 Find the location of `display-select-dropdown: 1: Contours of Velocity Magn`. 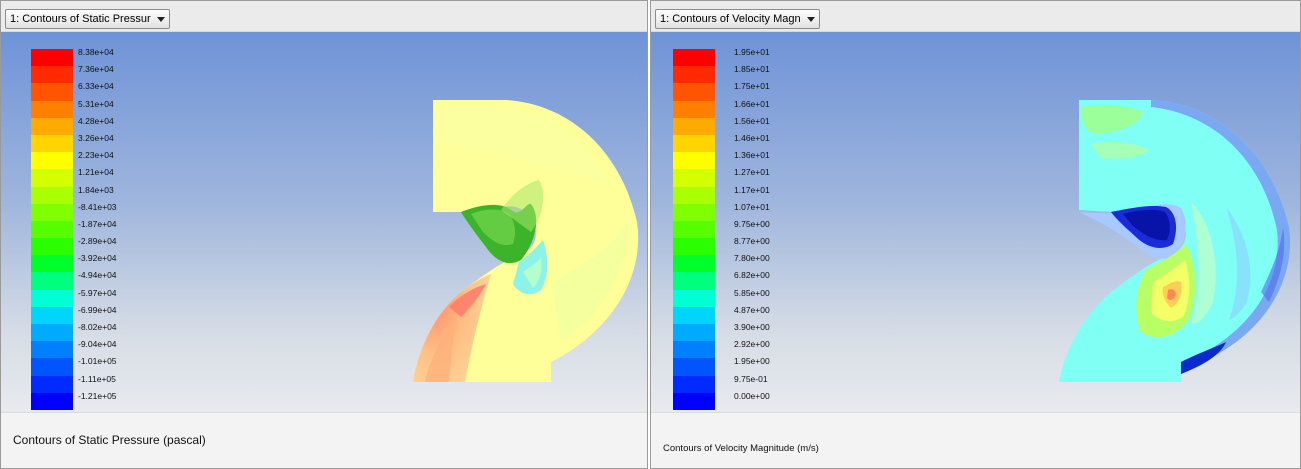

display-select-dropdown: 1: Contours of Velocity Magn is located at coordinates (737, 19).